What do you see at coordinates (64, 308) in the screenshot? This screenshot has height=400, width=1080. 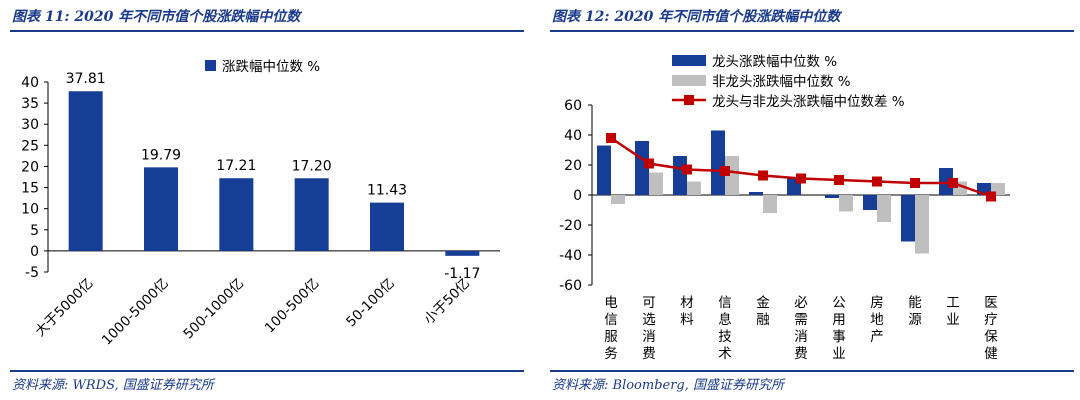 I see `x-category-label: 大于5000亿` at bounding box center [64, 308].